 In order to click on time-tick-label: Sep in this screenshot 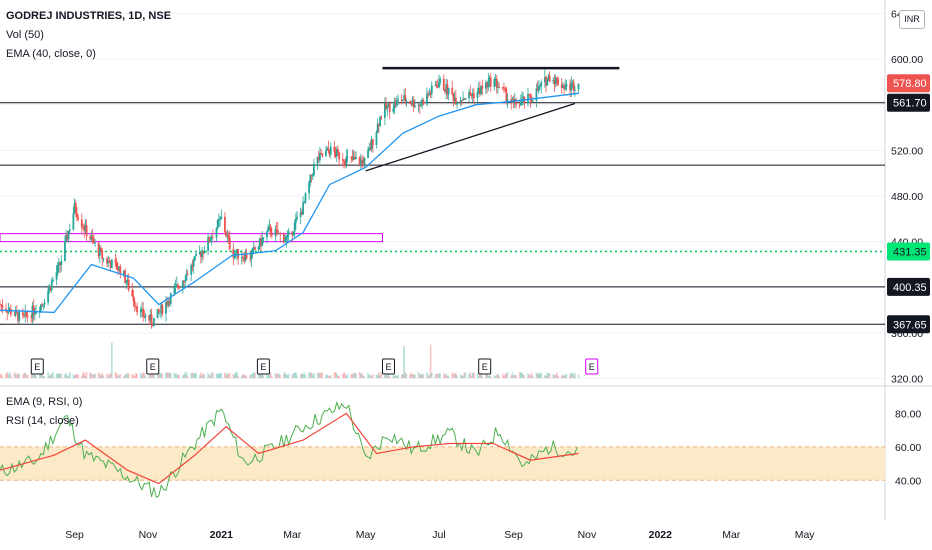, I will do `click(74, 535)`.